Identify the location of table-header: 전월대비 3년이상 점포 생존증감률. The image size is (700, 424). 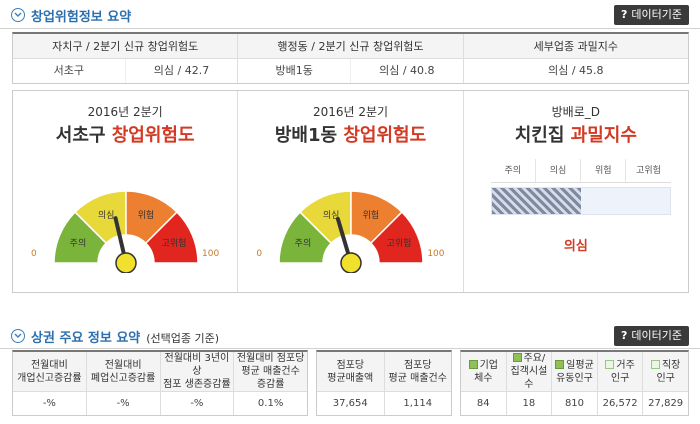
(197, 372).